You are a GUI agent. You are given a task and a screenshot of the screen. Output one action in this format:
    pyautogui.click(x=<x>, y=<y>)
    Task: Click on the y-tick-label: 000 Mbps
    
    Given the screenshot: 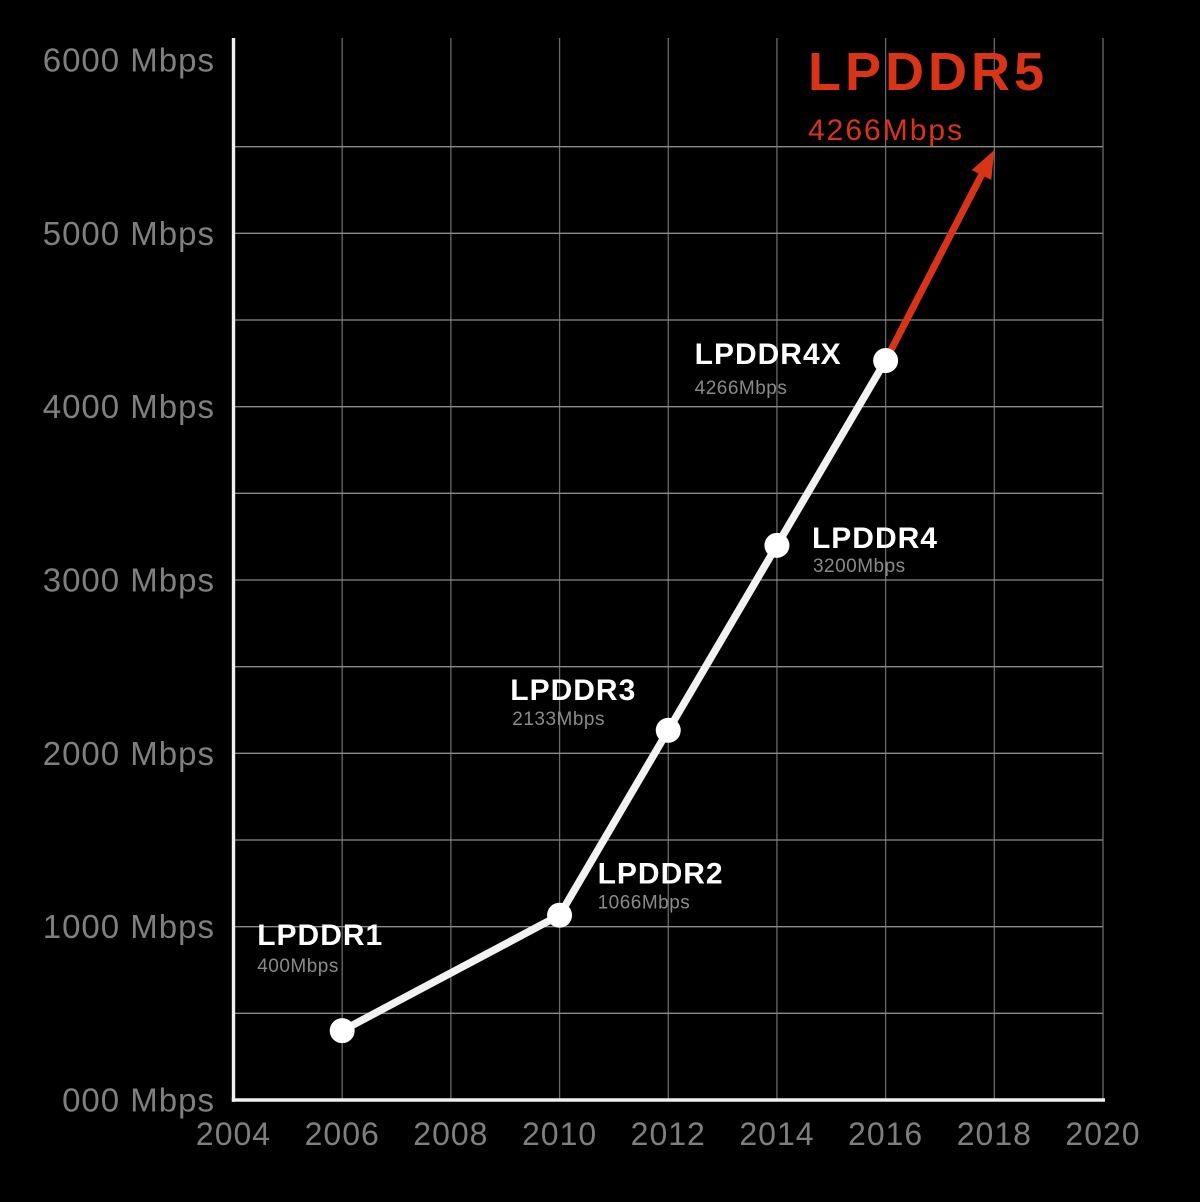 What is the action you would take?
    pyautogui.click(x=138, y=1100)
    